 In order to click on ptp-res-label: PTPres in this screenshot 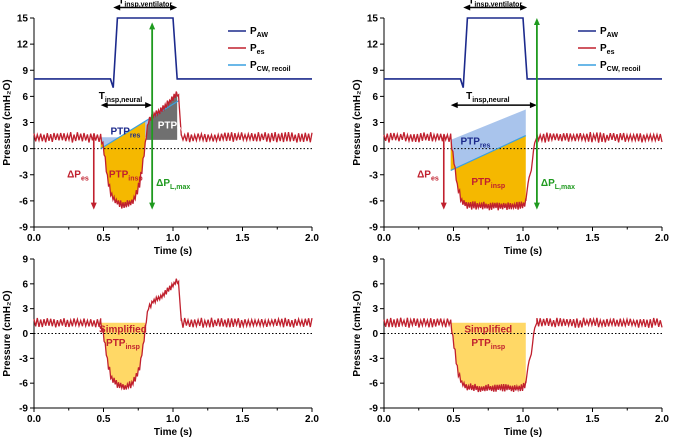, I will do `click(475, 142)`.